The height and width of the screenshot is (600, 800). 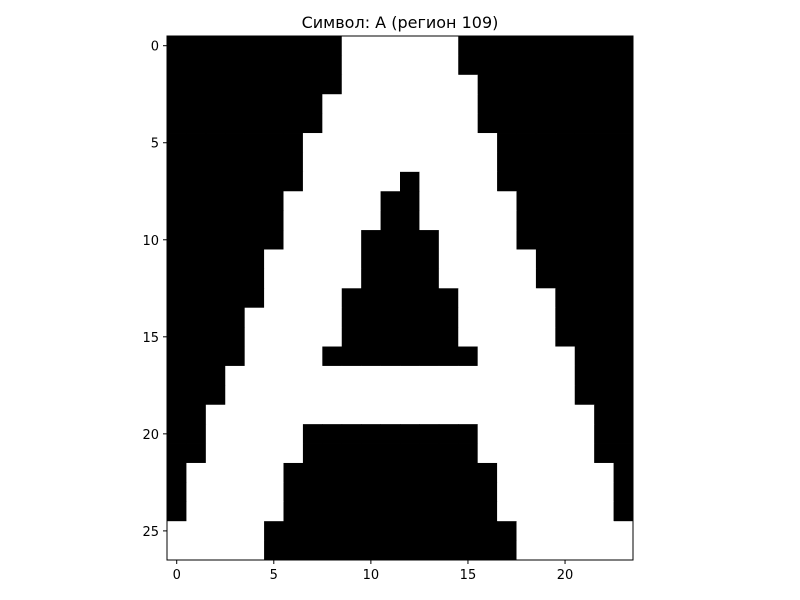 What do you see at coordinates (565, 575) in the screenshot?
I see `x-tick-label: 20` at bounding box center [565, 575].